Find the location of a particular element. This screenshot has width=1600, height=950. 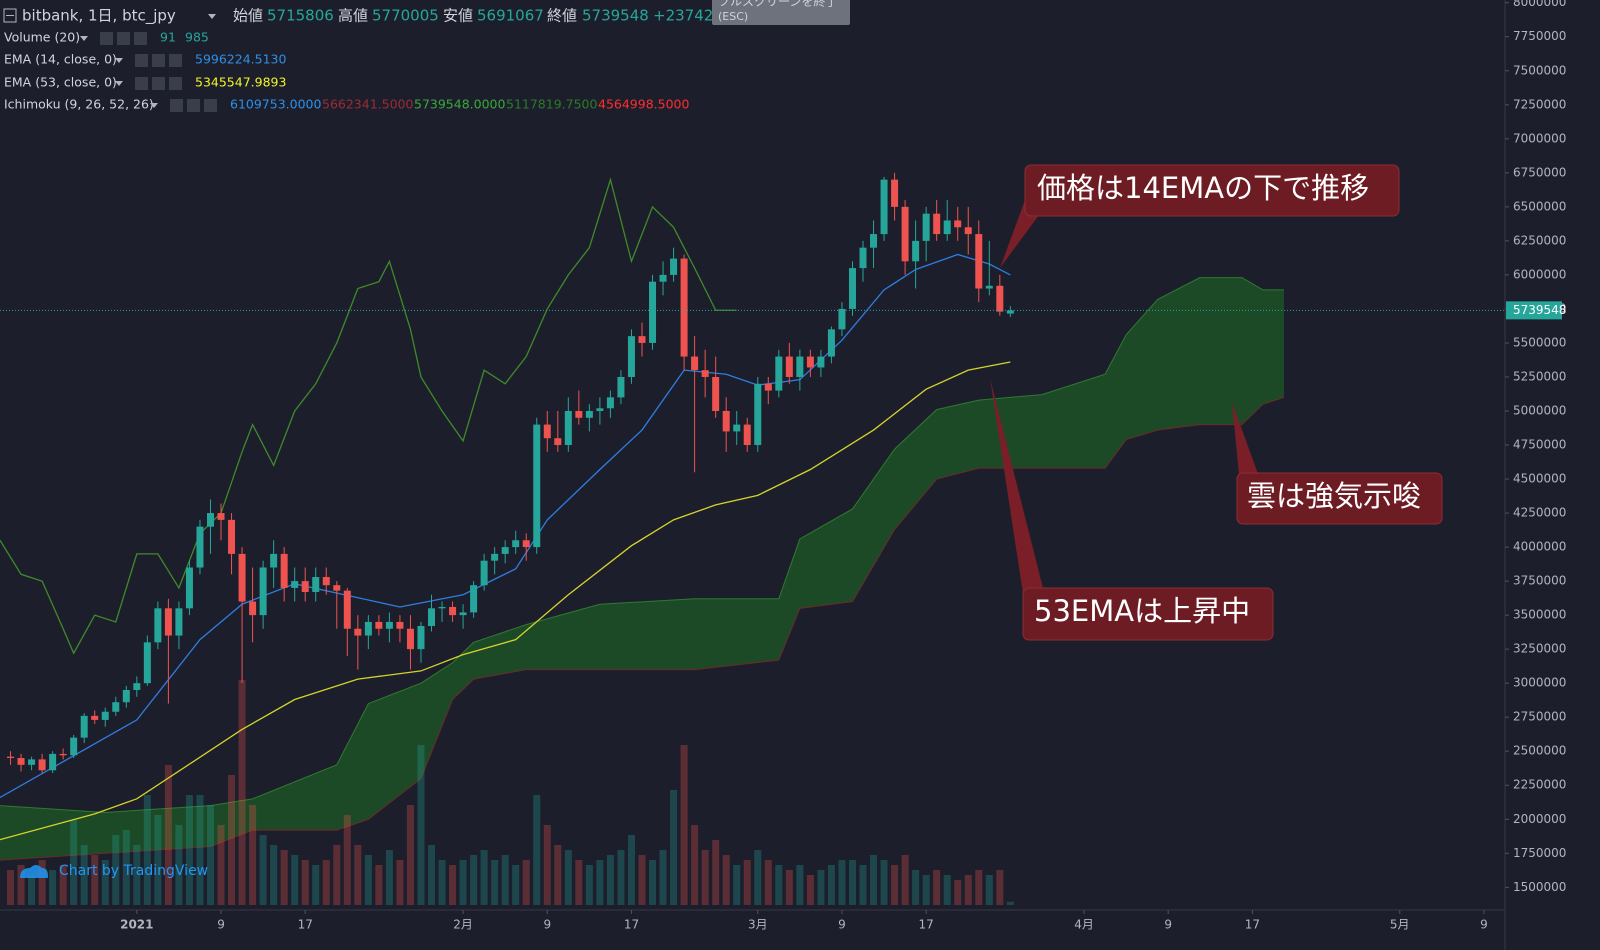

y-tick-label: 4000000 is located at coordinates (1539, 547).